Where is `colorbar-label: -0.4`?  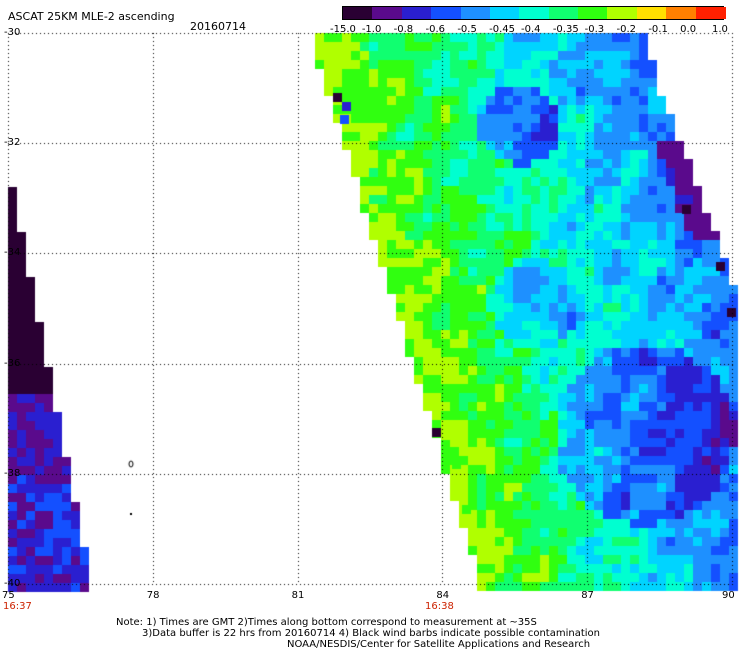 colorbar-label: -0.4 is located at coordinates (531, 29).